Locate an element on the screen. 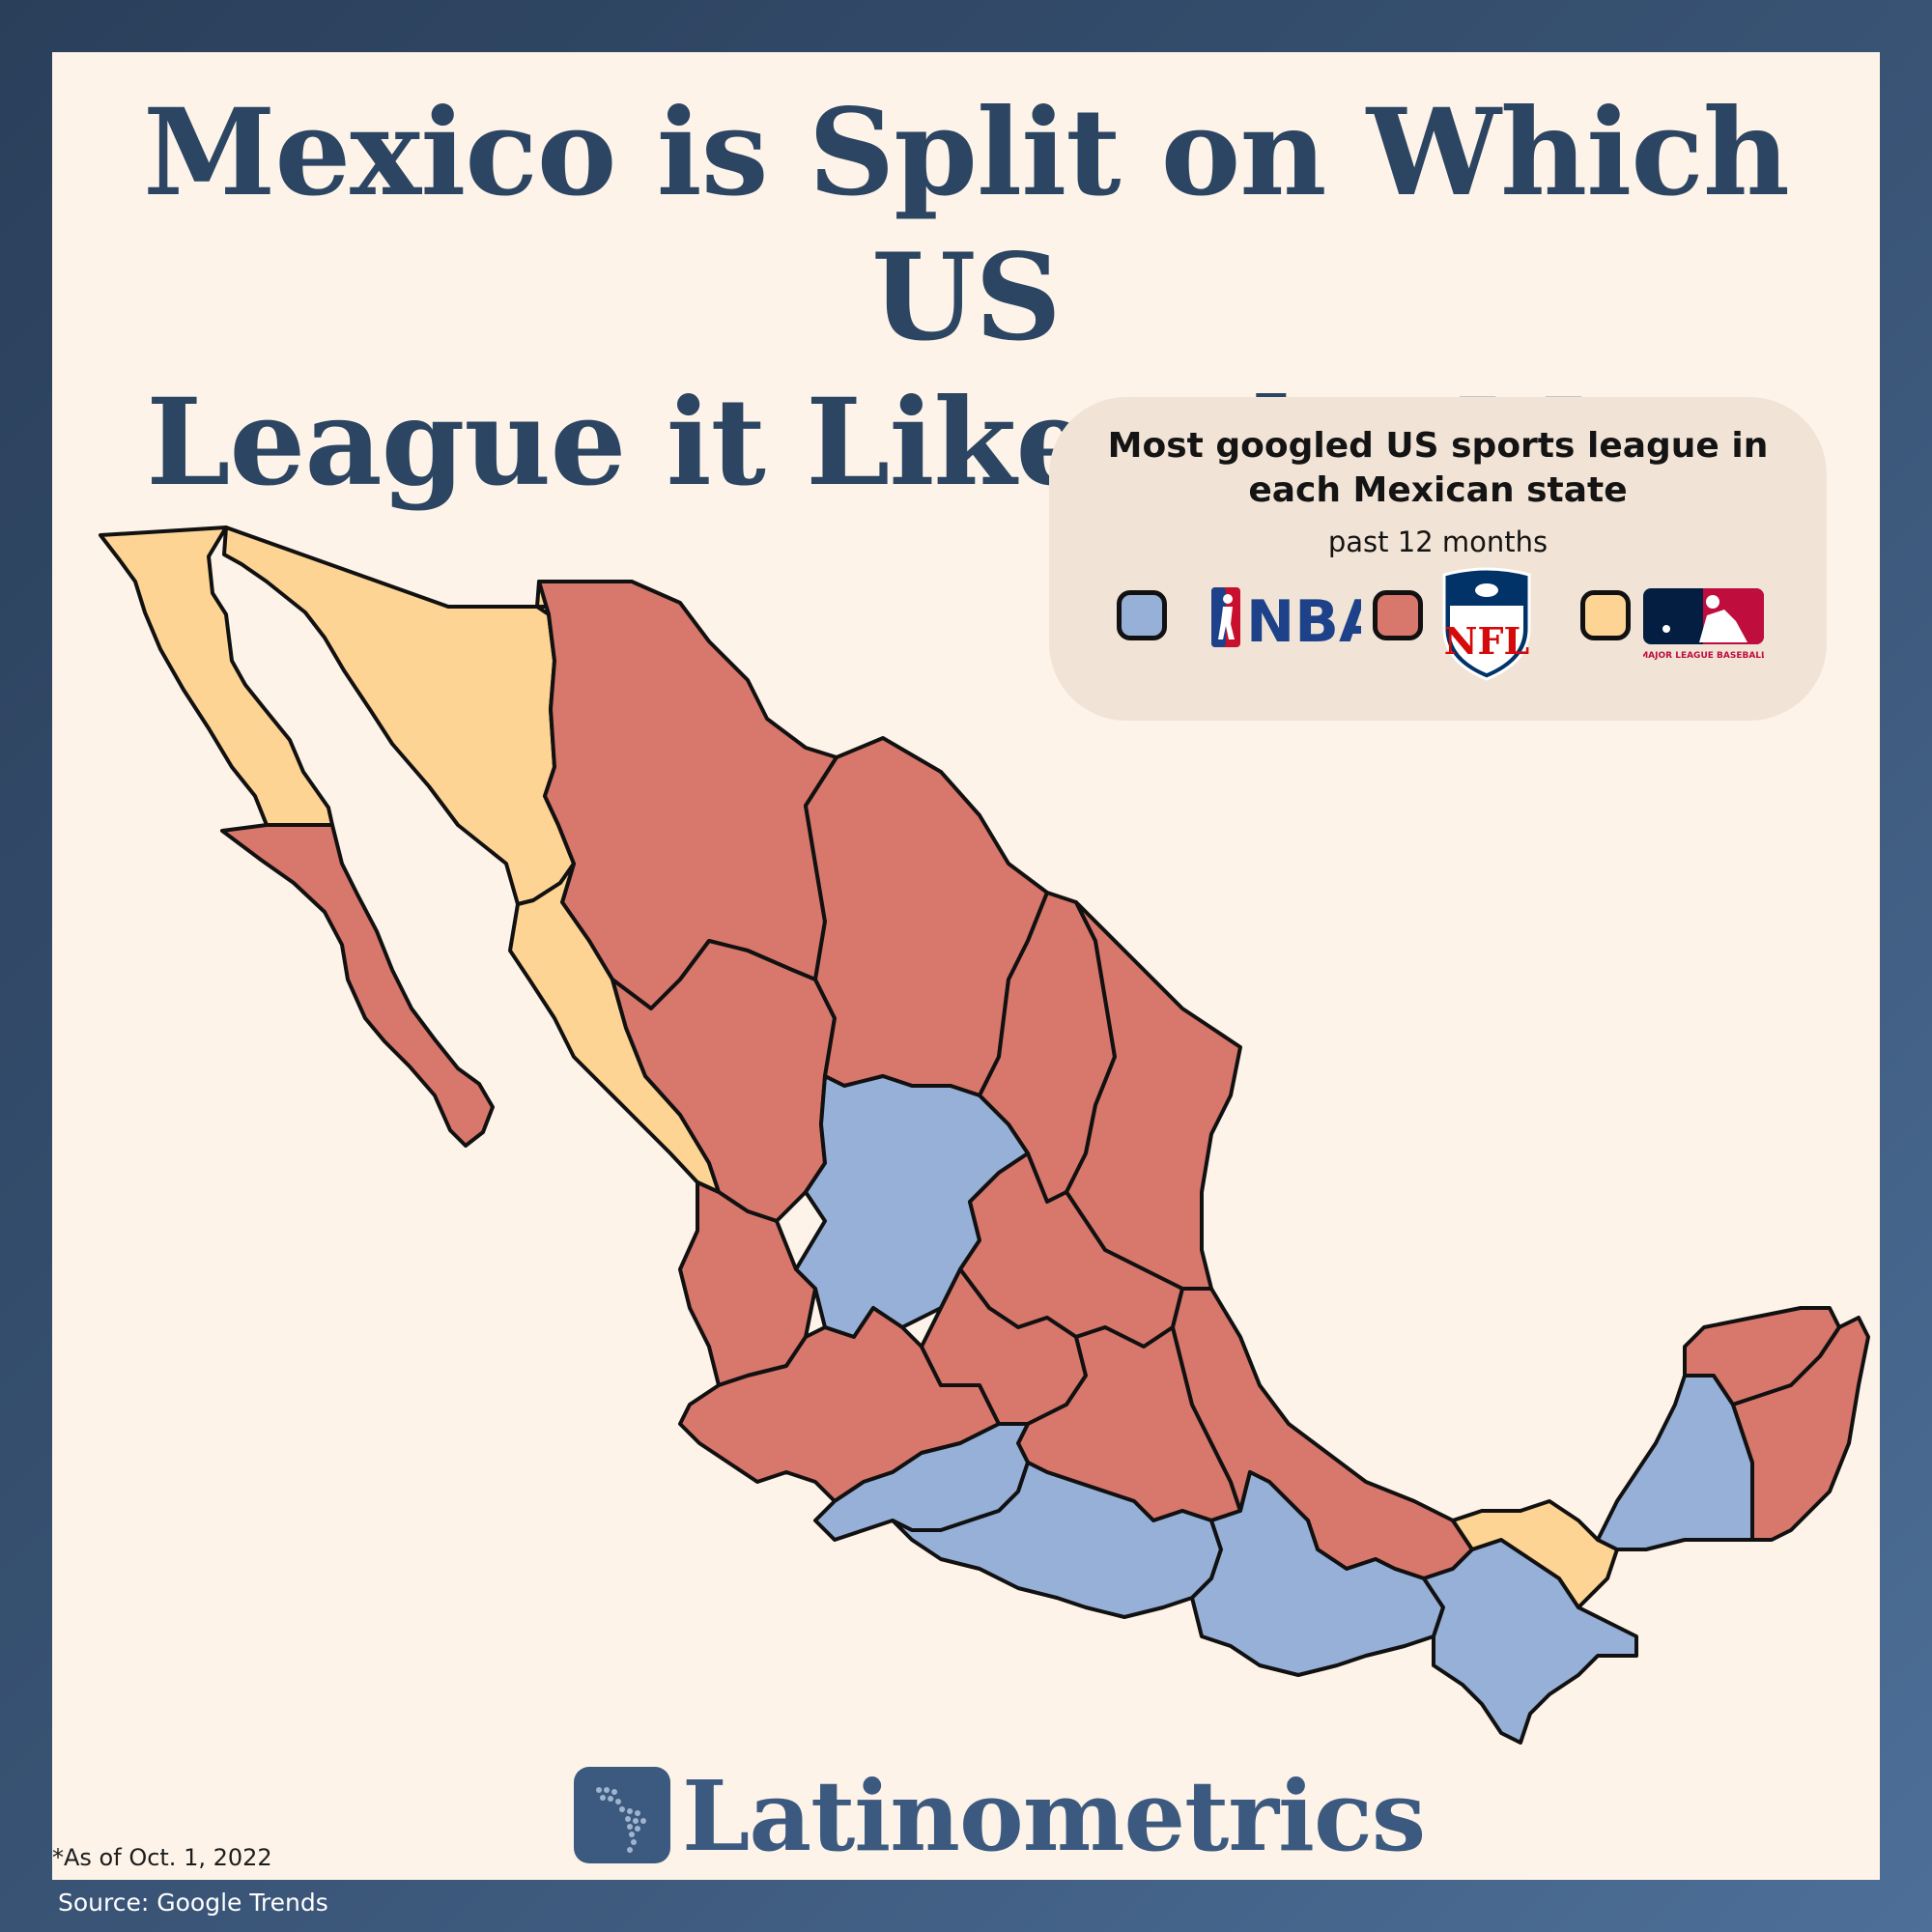 Image resolution: width=1932 pixels, height=1932 pixels. legend-swatch-nfl is located at coordinates (1398, 615).